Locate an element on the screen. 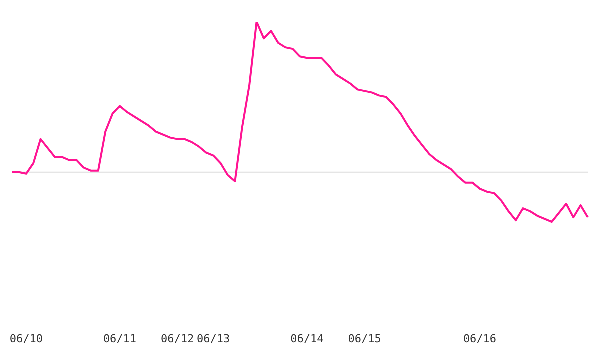  x-tick-label: 06/12 is located at coordinates (177, 339).